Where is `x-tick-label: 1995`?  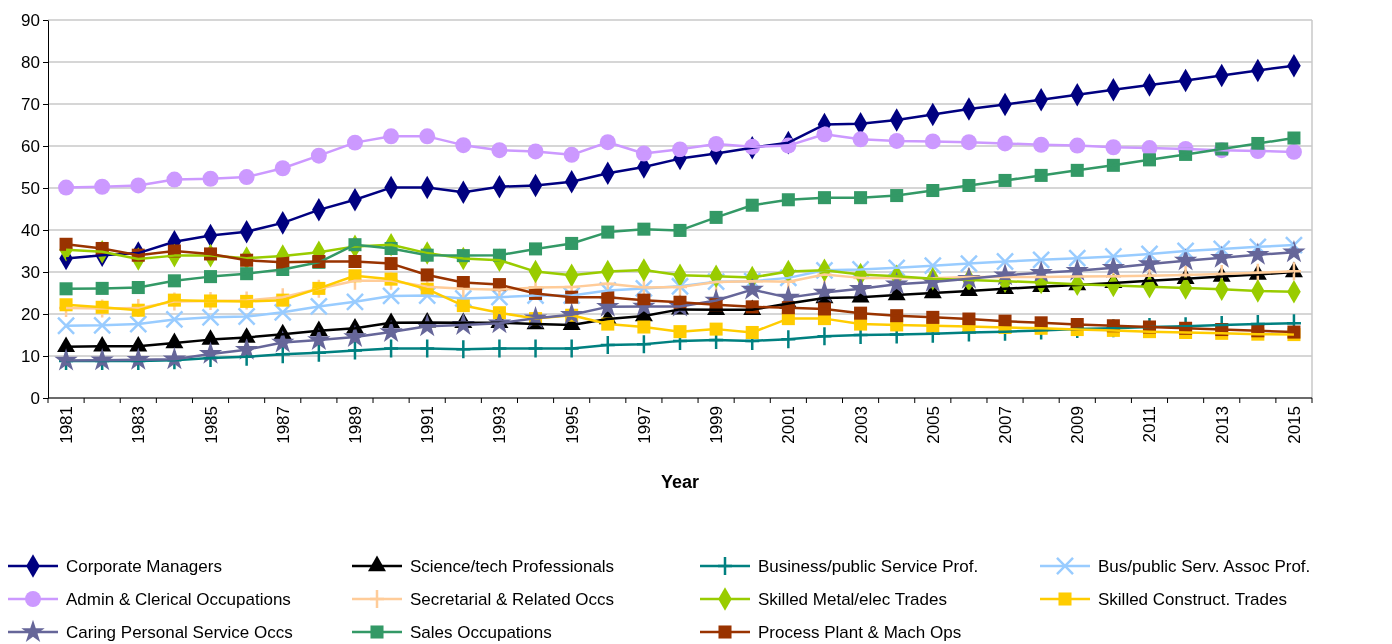
x-tick-label: 1995 is located at coordinates (572, 425).